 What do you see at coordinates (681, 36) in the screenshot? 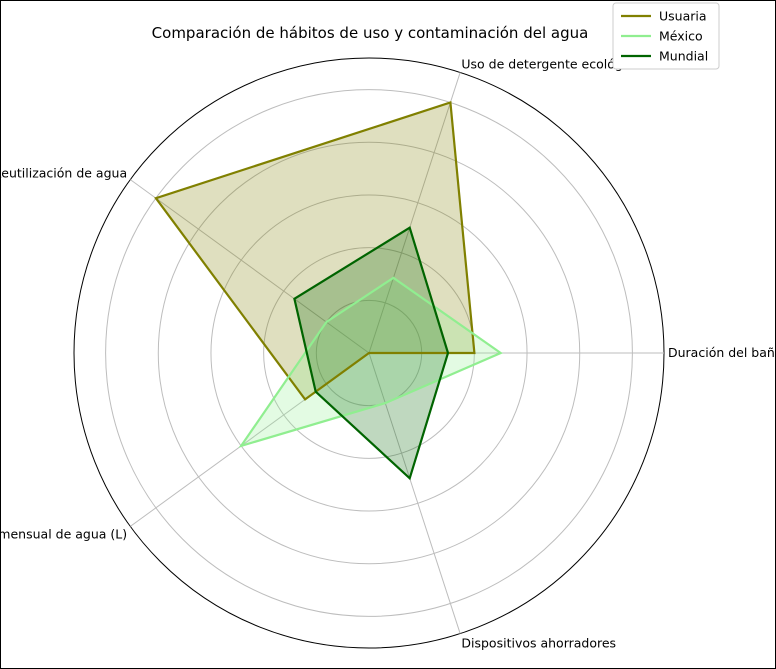
I see `legend-label: México` at bounding box center [681, 36].